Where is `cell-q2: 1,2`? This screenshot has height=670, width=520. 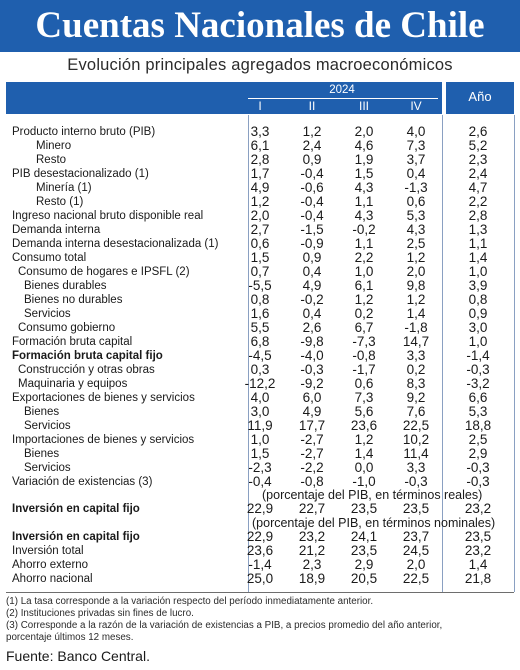 cell-q2: 1,2 is located at coordinates (312, 131).